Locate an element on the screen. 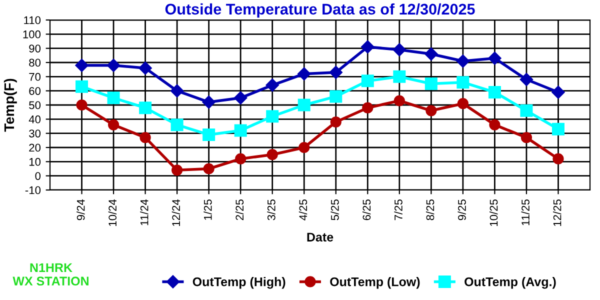  chart-title: Outside Temperature Data as of 12/30/2025 is located at coordinates (320, 10).